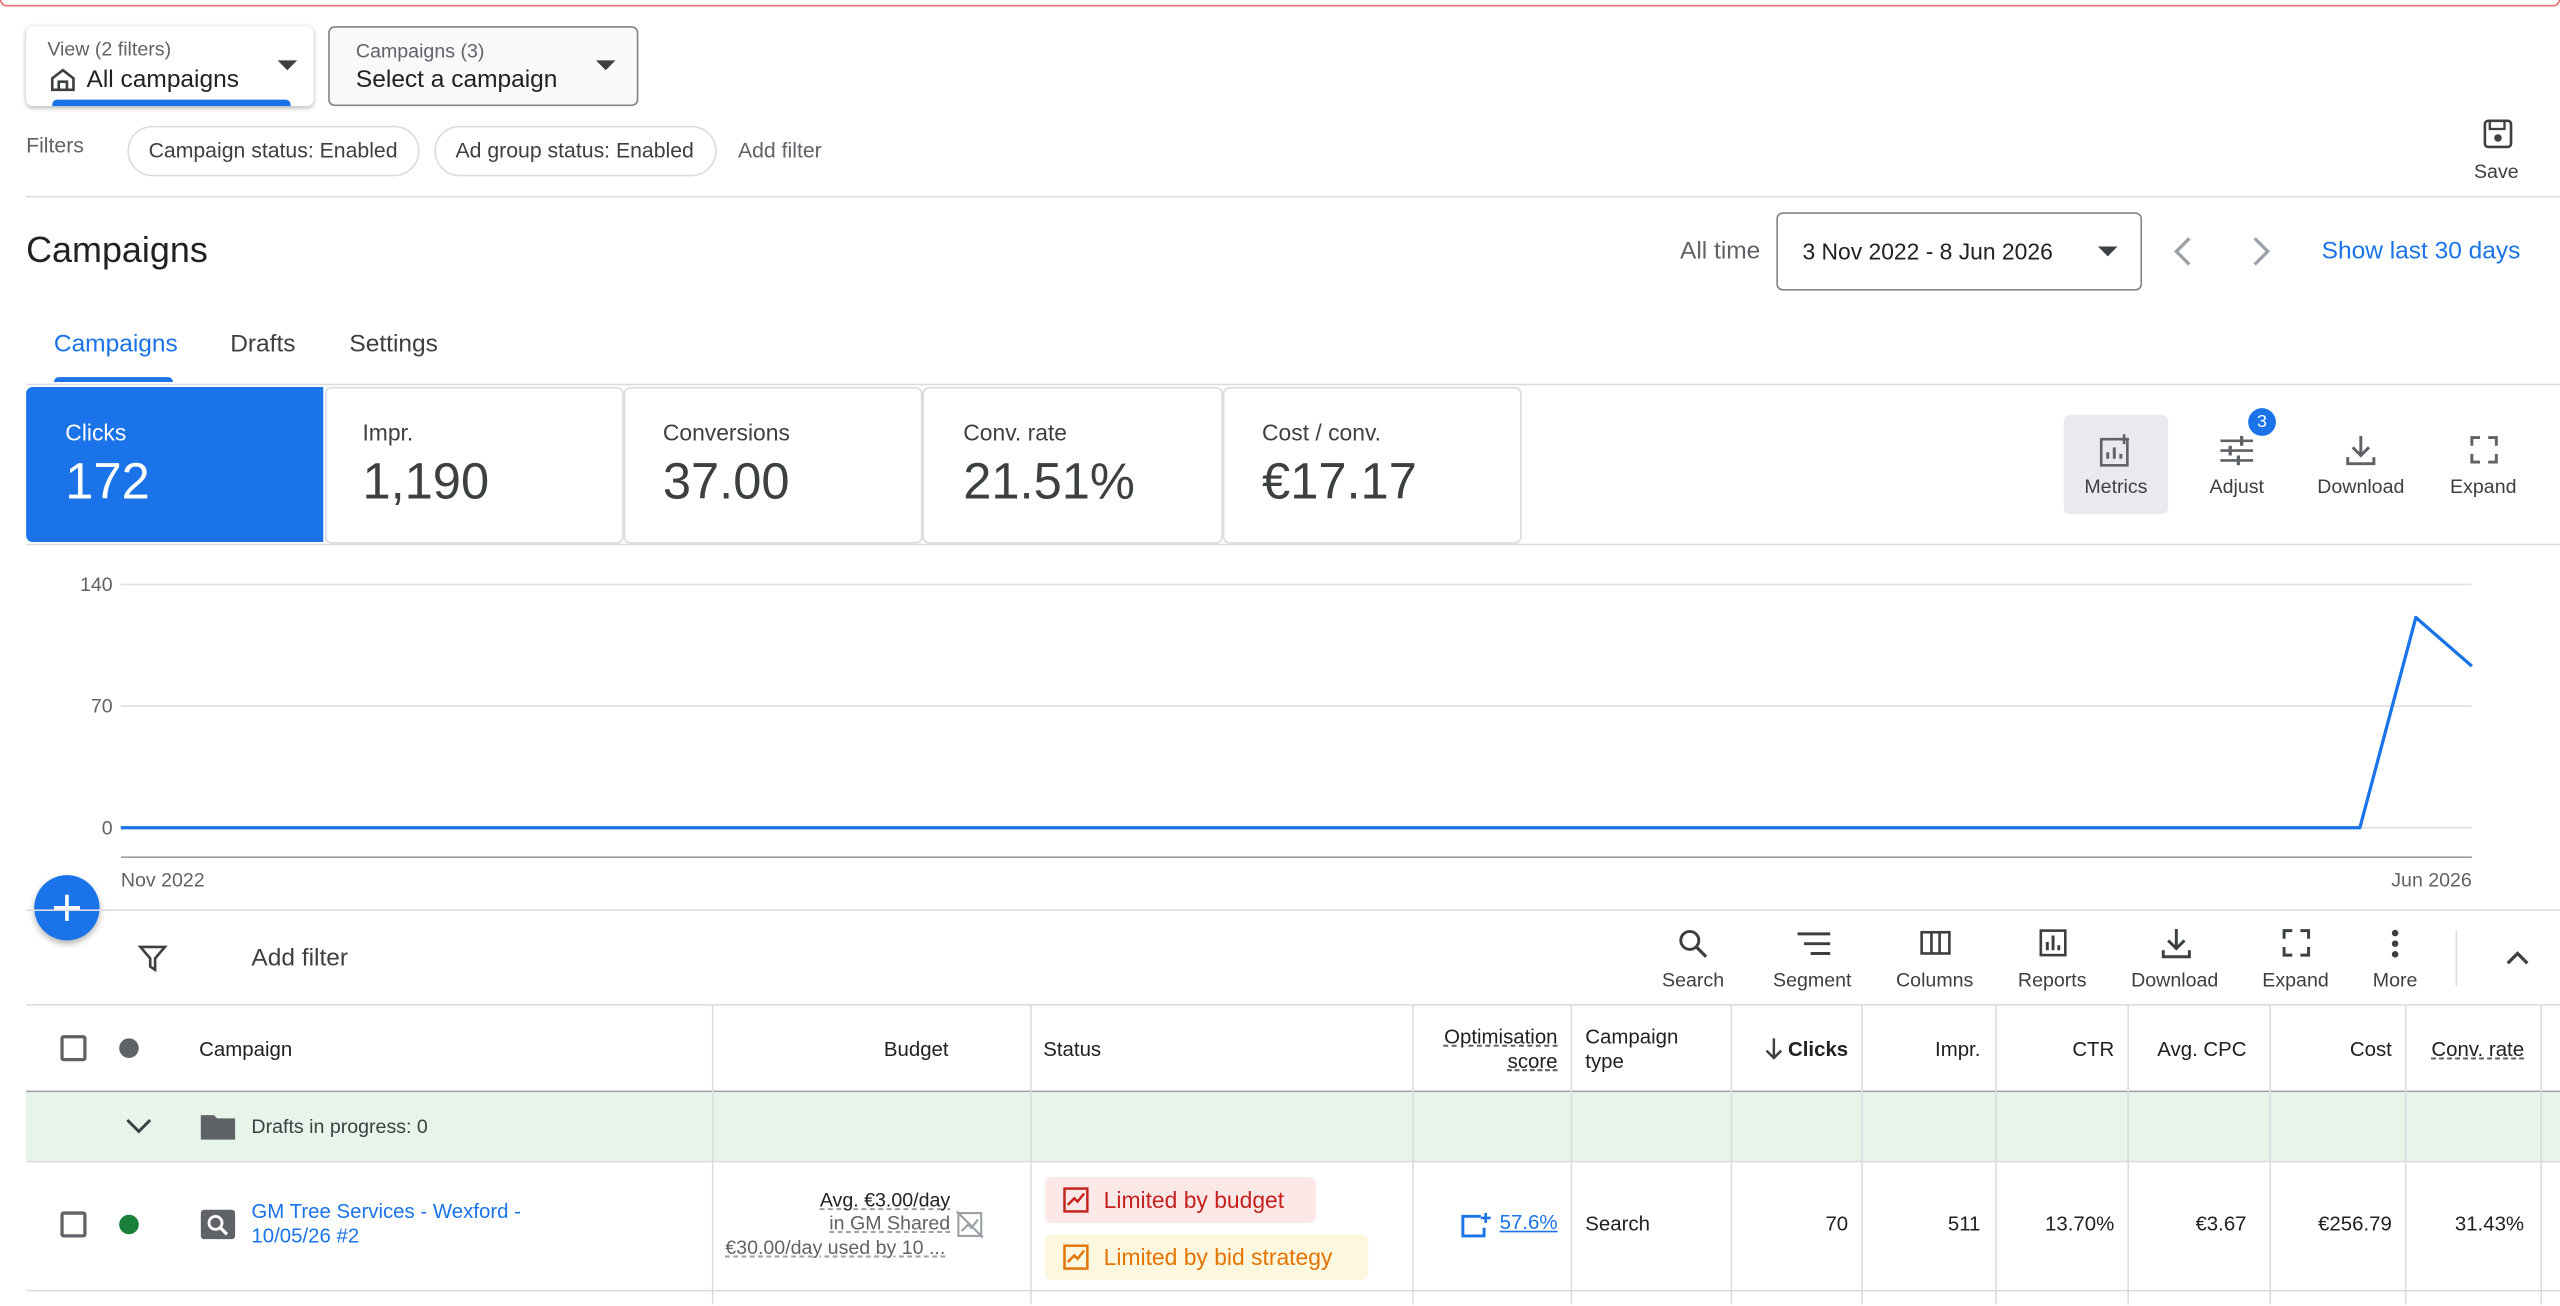 The height and width of the screenshot is (1306, 2560). I want to click on tool-label: Columns, so click(1935, 980).